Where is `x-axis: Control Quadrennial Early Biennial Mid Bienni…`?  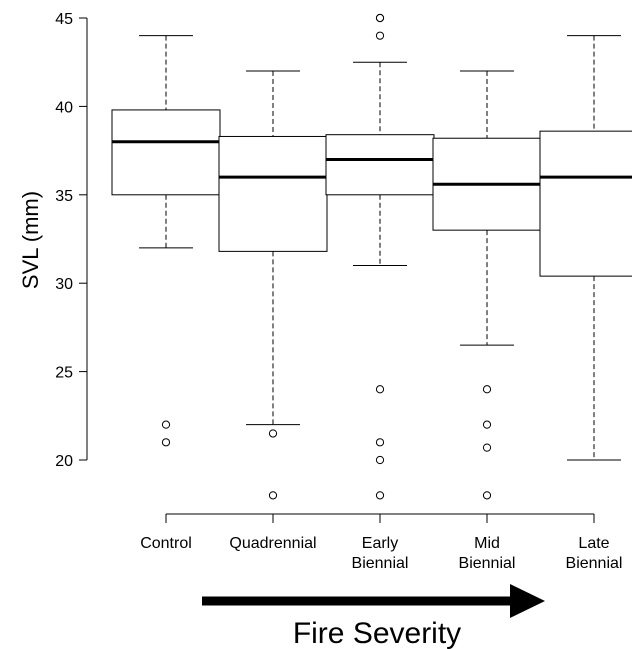
x-axis: Control Quadrennial Early Biennial Mid Bienni… is located at coordinates (381, 542).